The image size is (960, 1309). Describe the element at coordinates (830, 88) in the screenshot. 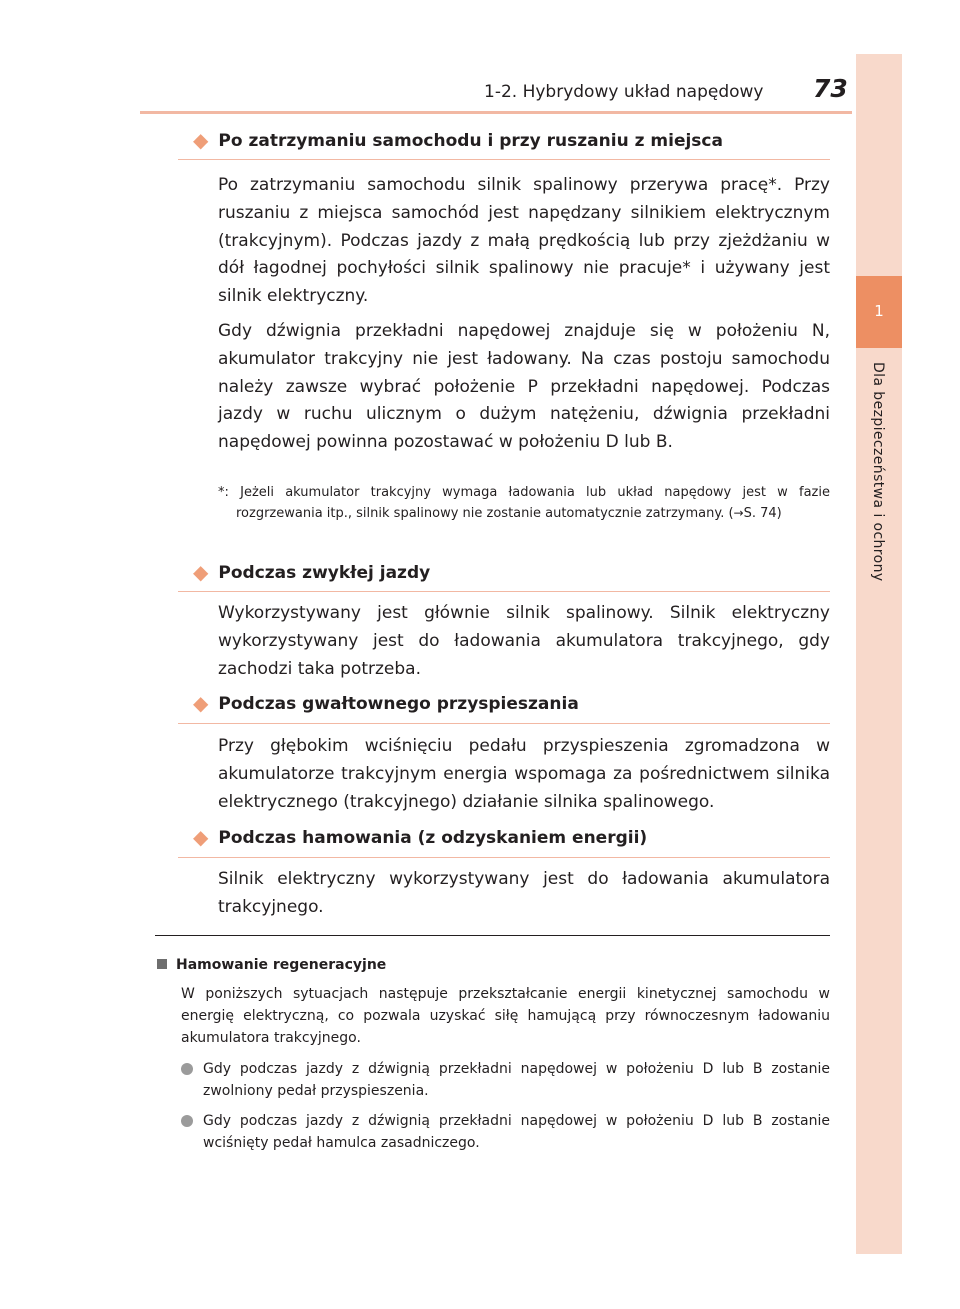

I see `page-number: 73` at that location.